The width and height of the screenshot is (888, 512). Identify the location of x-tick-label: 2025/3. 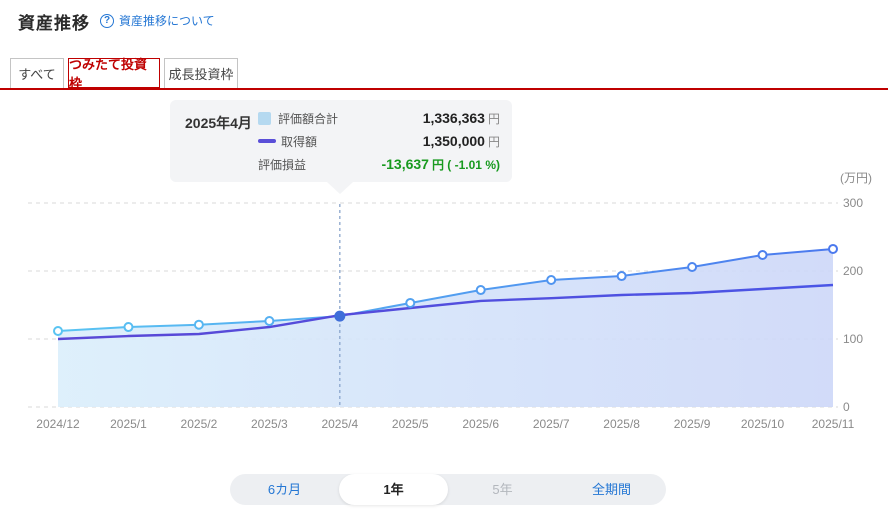
(269, 424).